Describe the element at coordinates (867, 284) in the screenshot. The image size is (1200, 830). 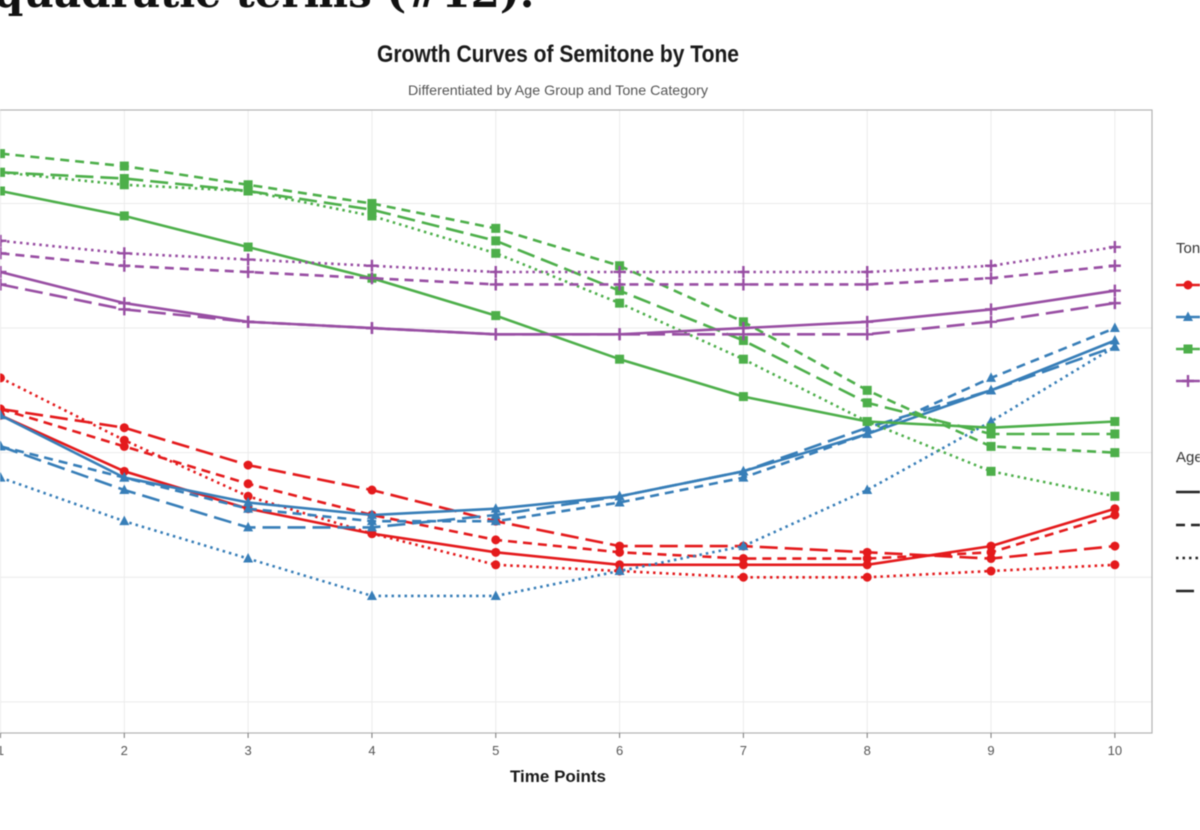
I see `data-point-tone4-age2-t8` at that location.